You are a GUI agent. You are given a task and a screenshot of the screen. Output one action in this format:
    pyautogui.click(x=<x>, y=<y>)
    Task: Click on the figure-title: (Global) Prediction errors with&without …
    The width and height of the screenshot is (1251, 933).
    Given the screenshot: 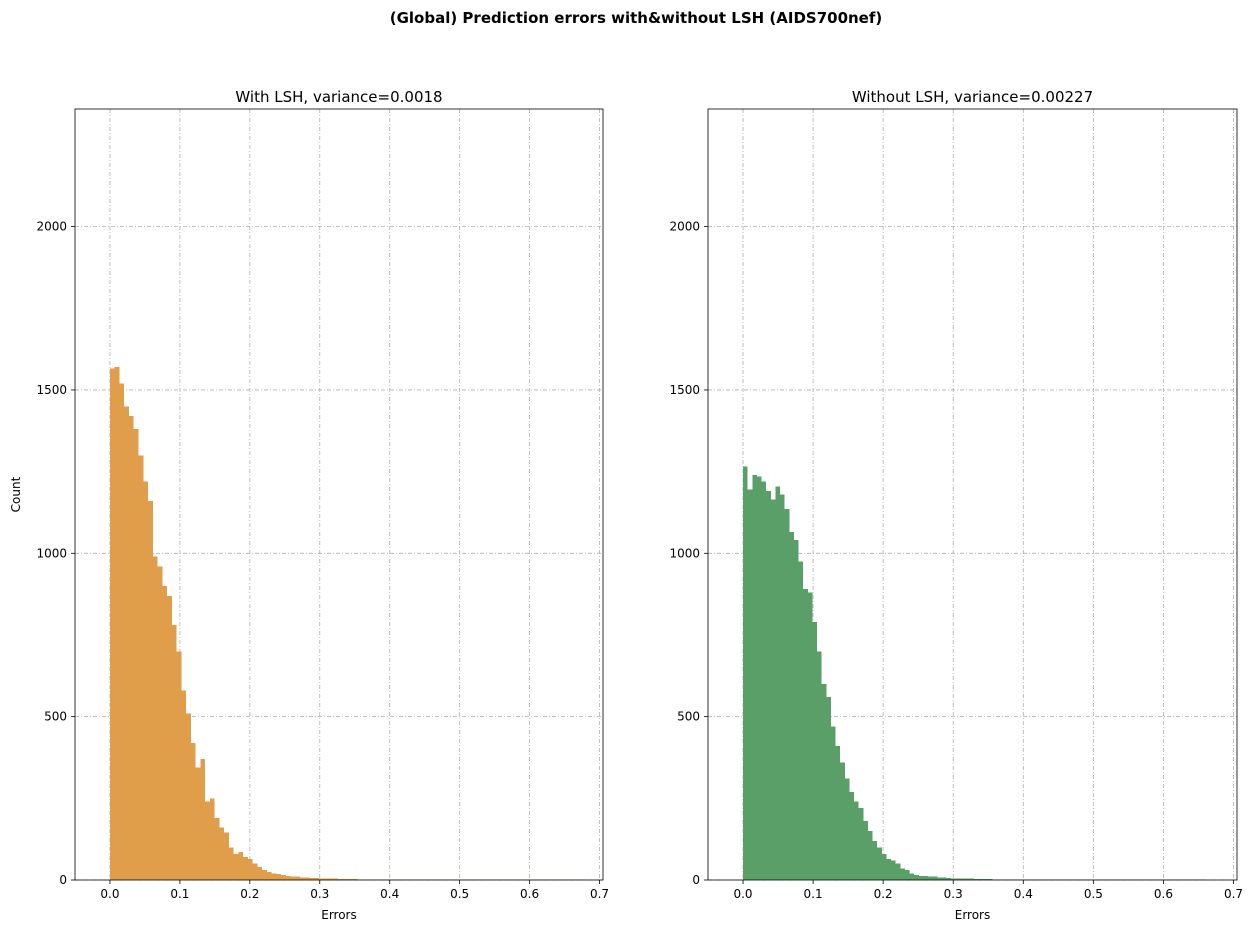 What is the action you would take?
    pyautogui.click(x=636, y=18)
    